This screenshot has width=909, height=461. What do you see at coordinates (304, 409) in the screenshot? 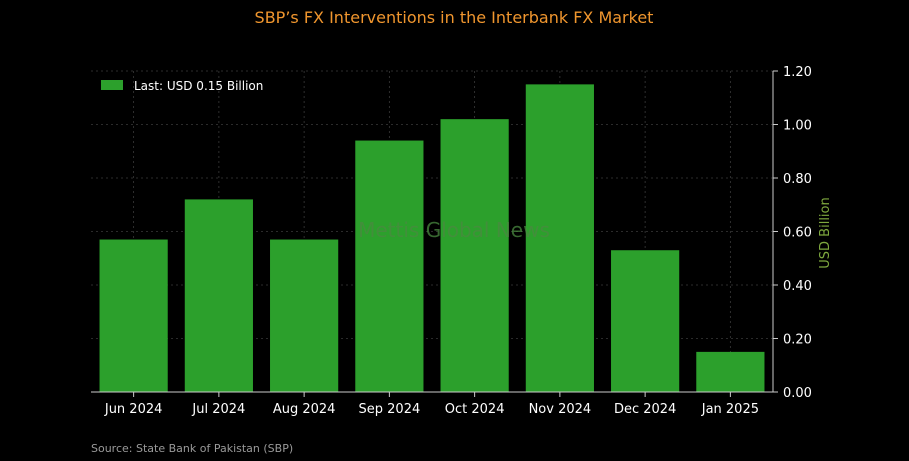
I see `x-tick-label: Aug 2024` at bounding box center [304, 409].